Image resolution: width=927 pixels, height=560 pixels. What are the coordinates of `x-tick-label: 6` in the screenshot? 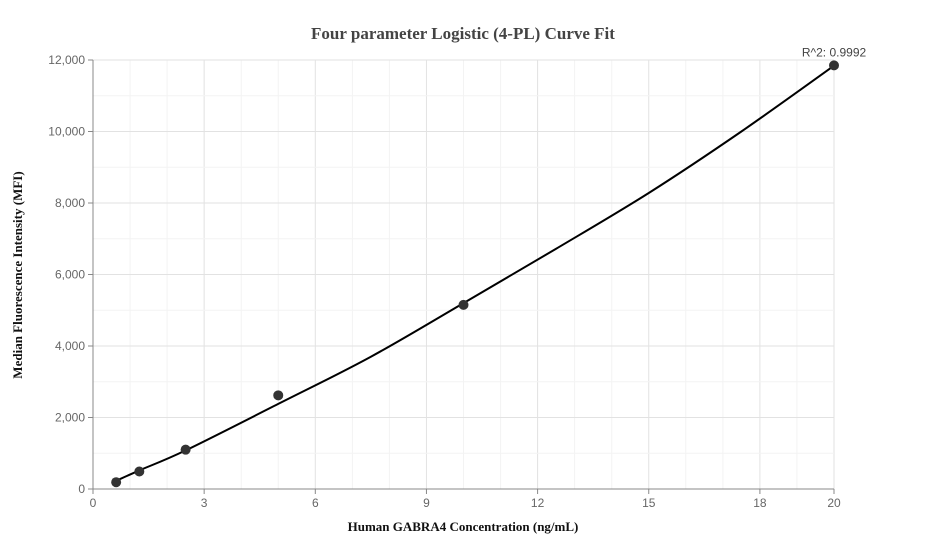 It's located at (315, 503).